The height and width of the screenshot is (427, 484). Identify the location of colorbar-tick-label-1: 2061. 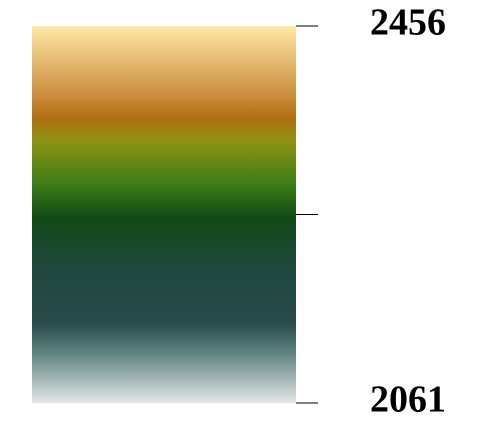
(408, 400).